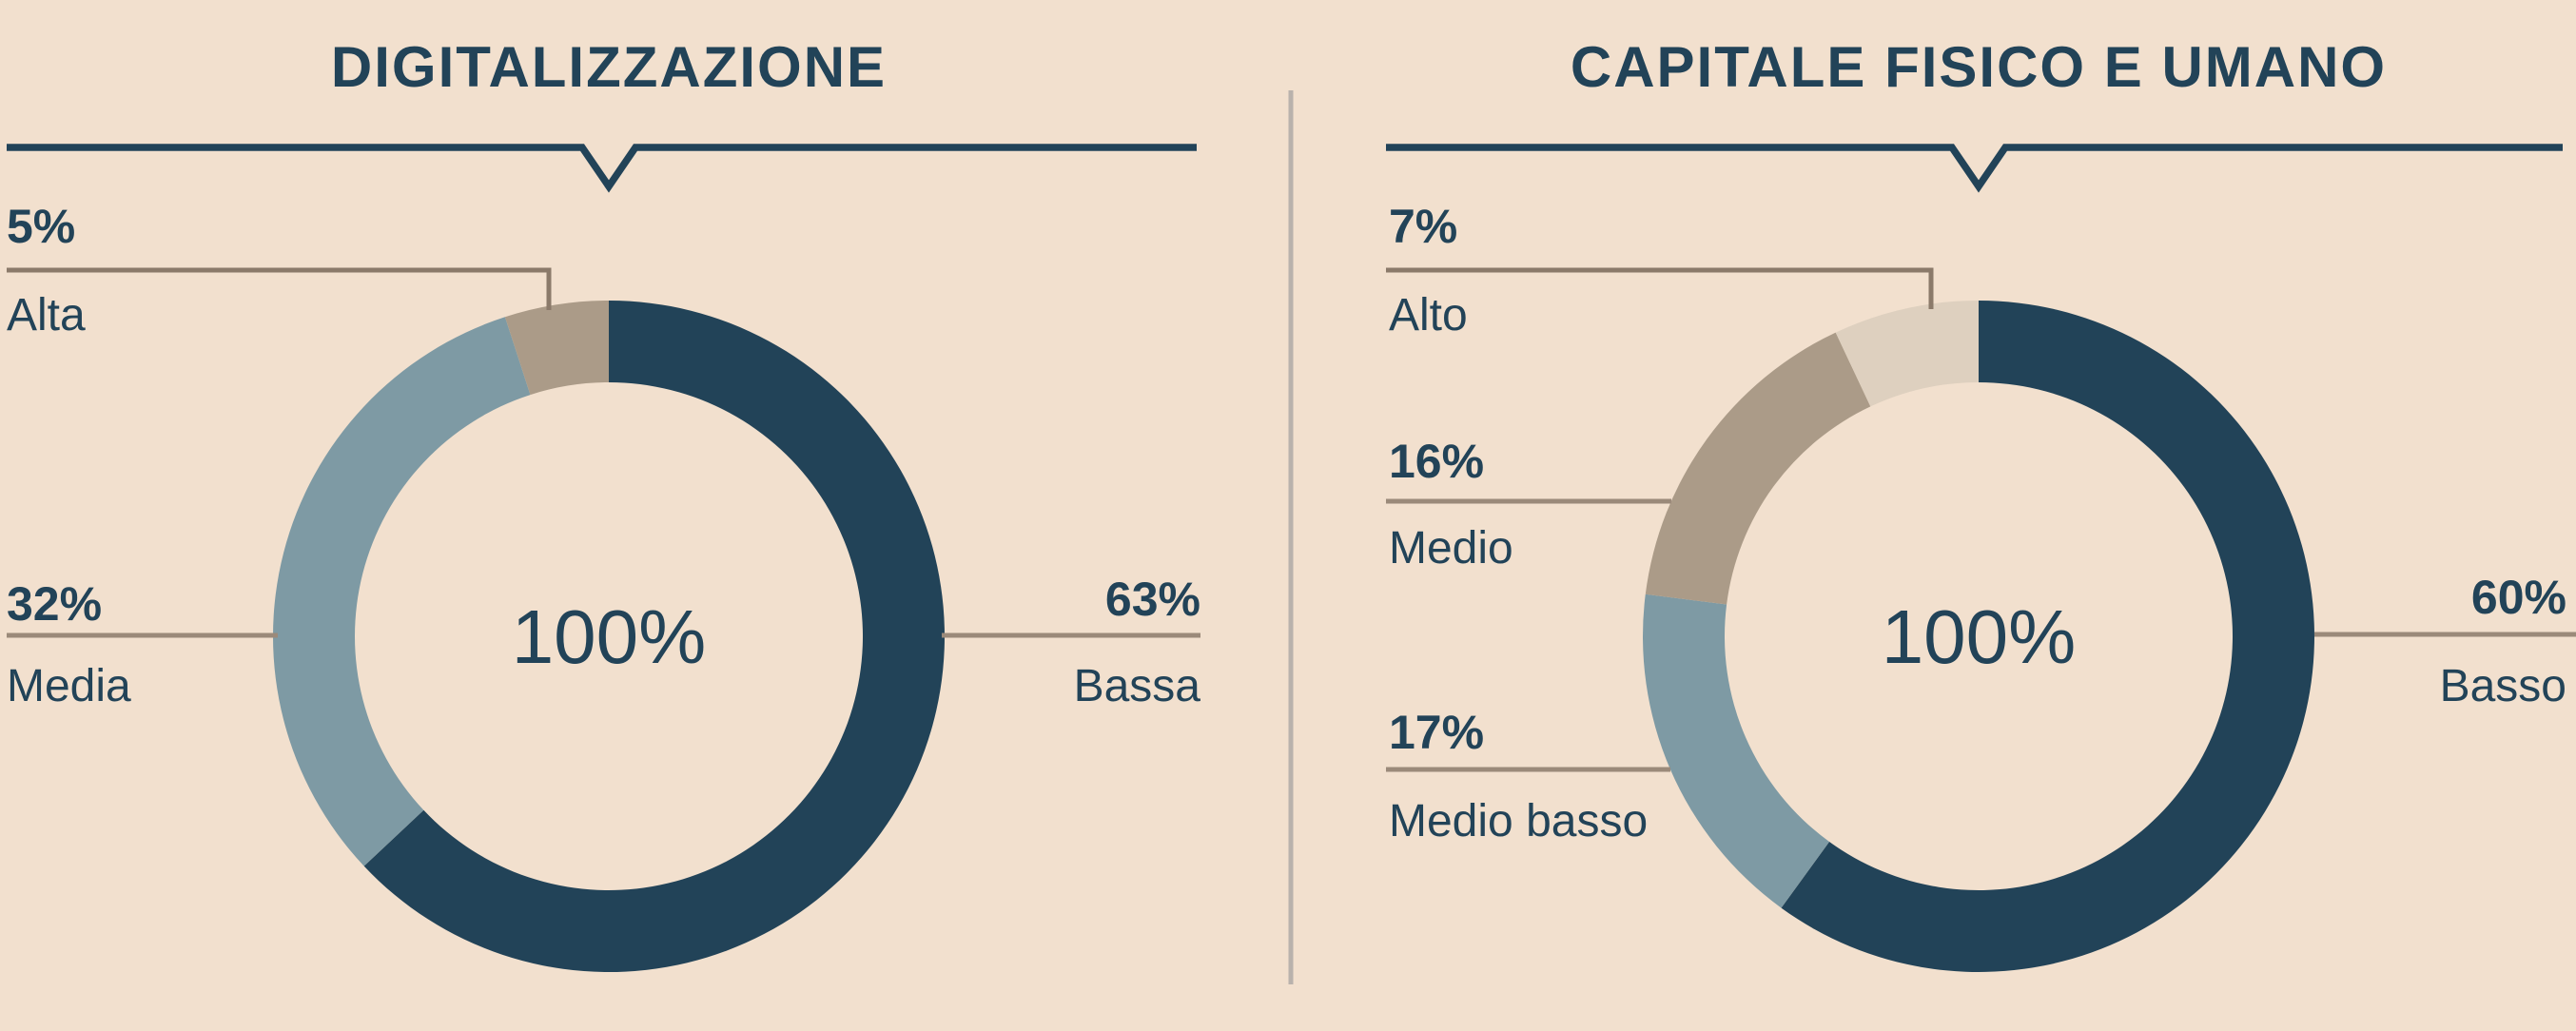  I want to click on leader-line-alto, so click(1660, 288).